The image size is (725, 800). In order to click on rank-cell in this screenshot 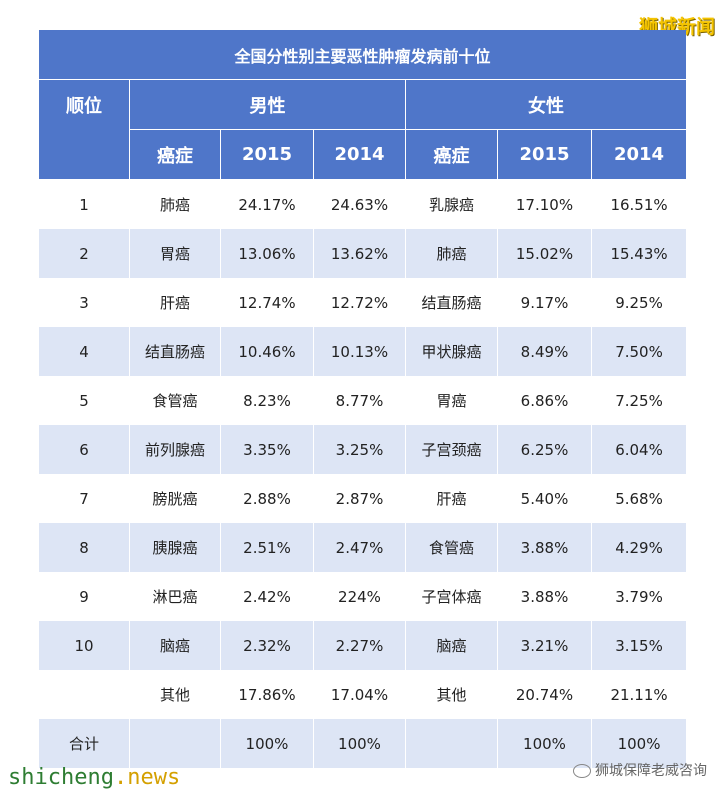, I will do `click(84, 694)`.